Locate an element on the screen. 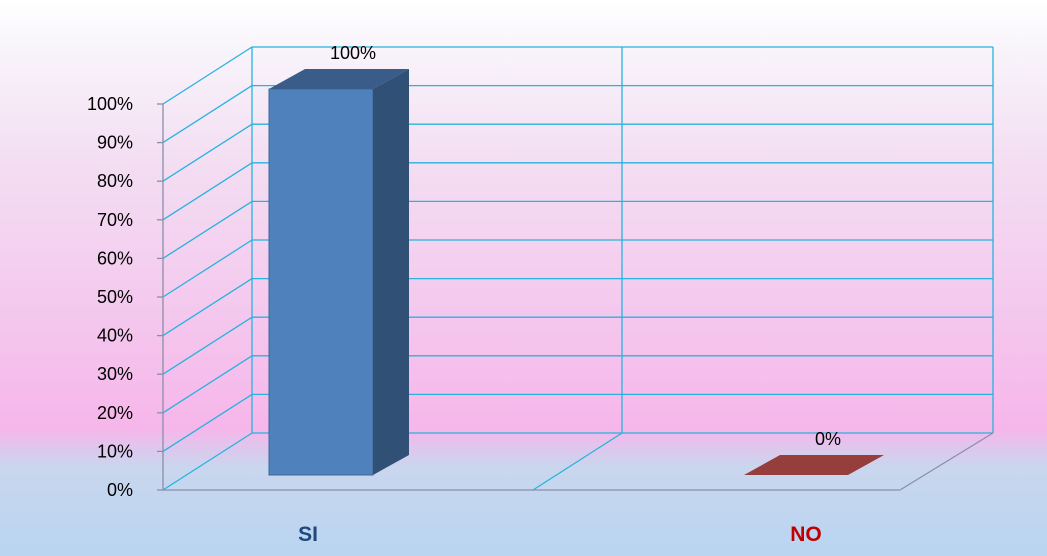 This screenshot has width=1047, height=556. y-tick-label: 80% is located at coordinates (115, 181).